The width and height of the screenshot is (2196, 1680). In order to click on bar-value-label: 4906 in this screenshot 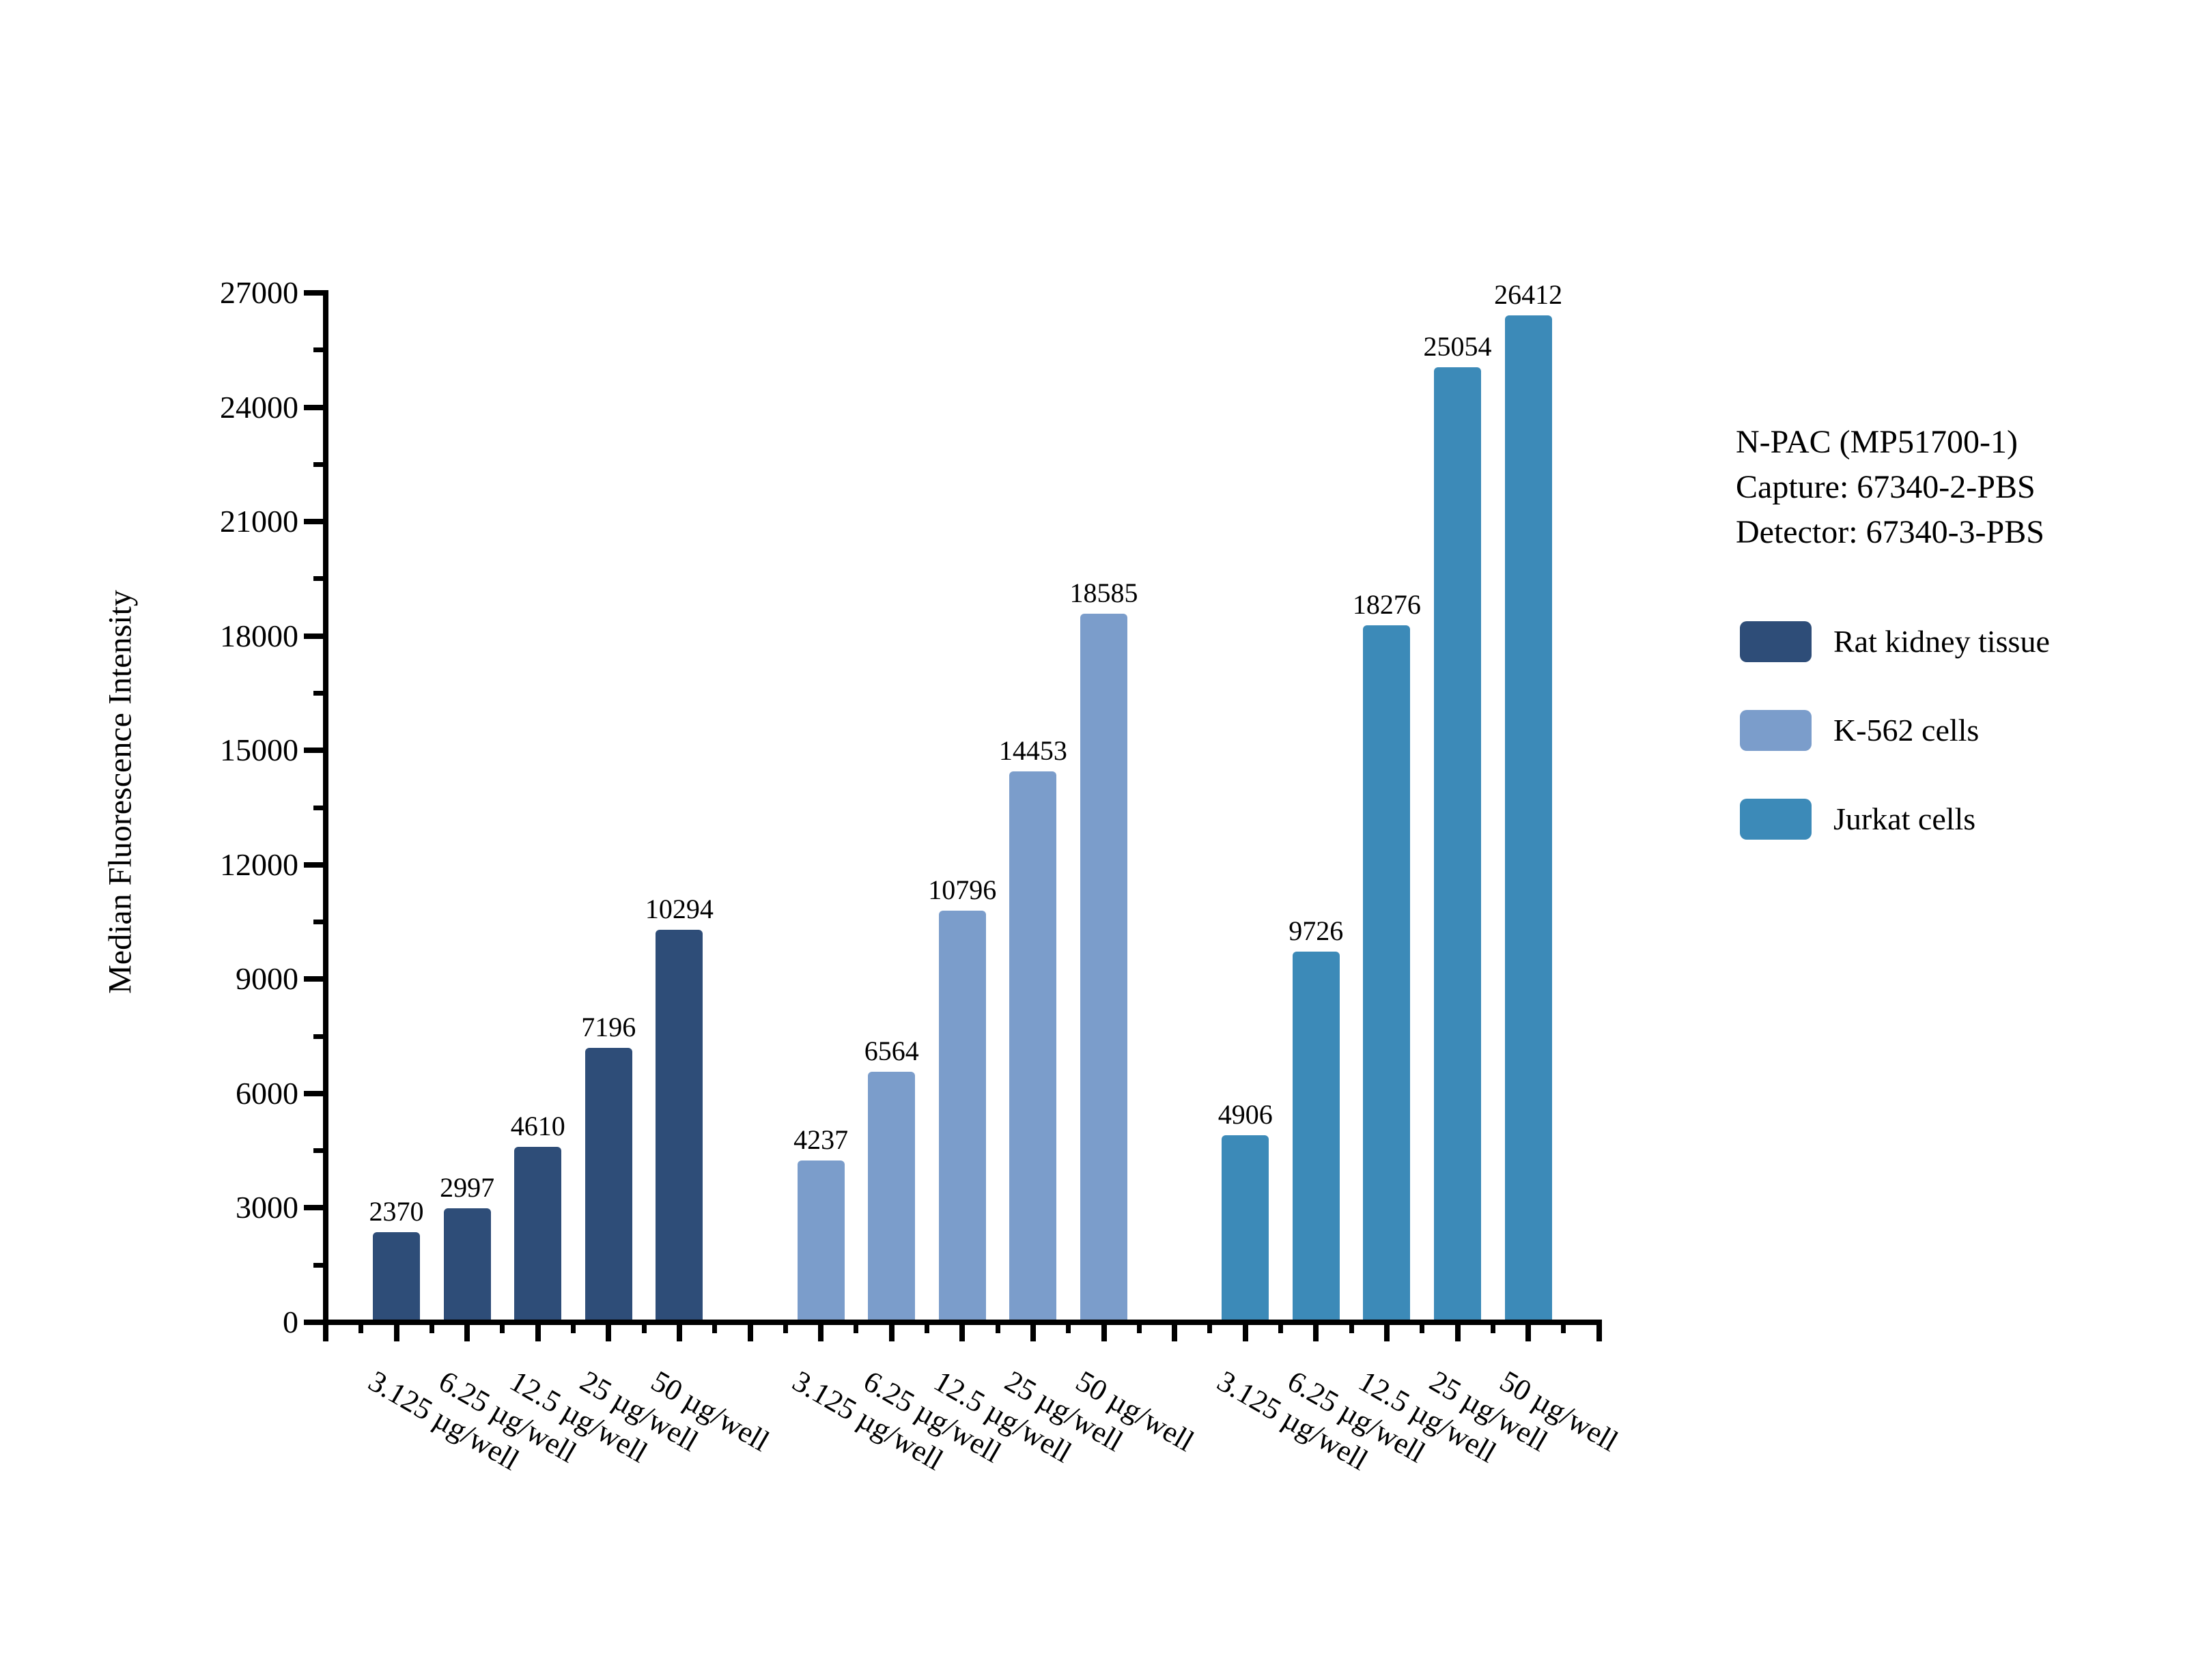, I will do `click(1245, 1114)`.